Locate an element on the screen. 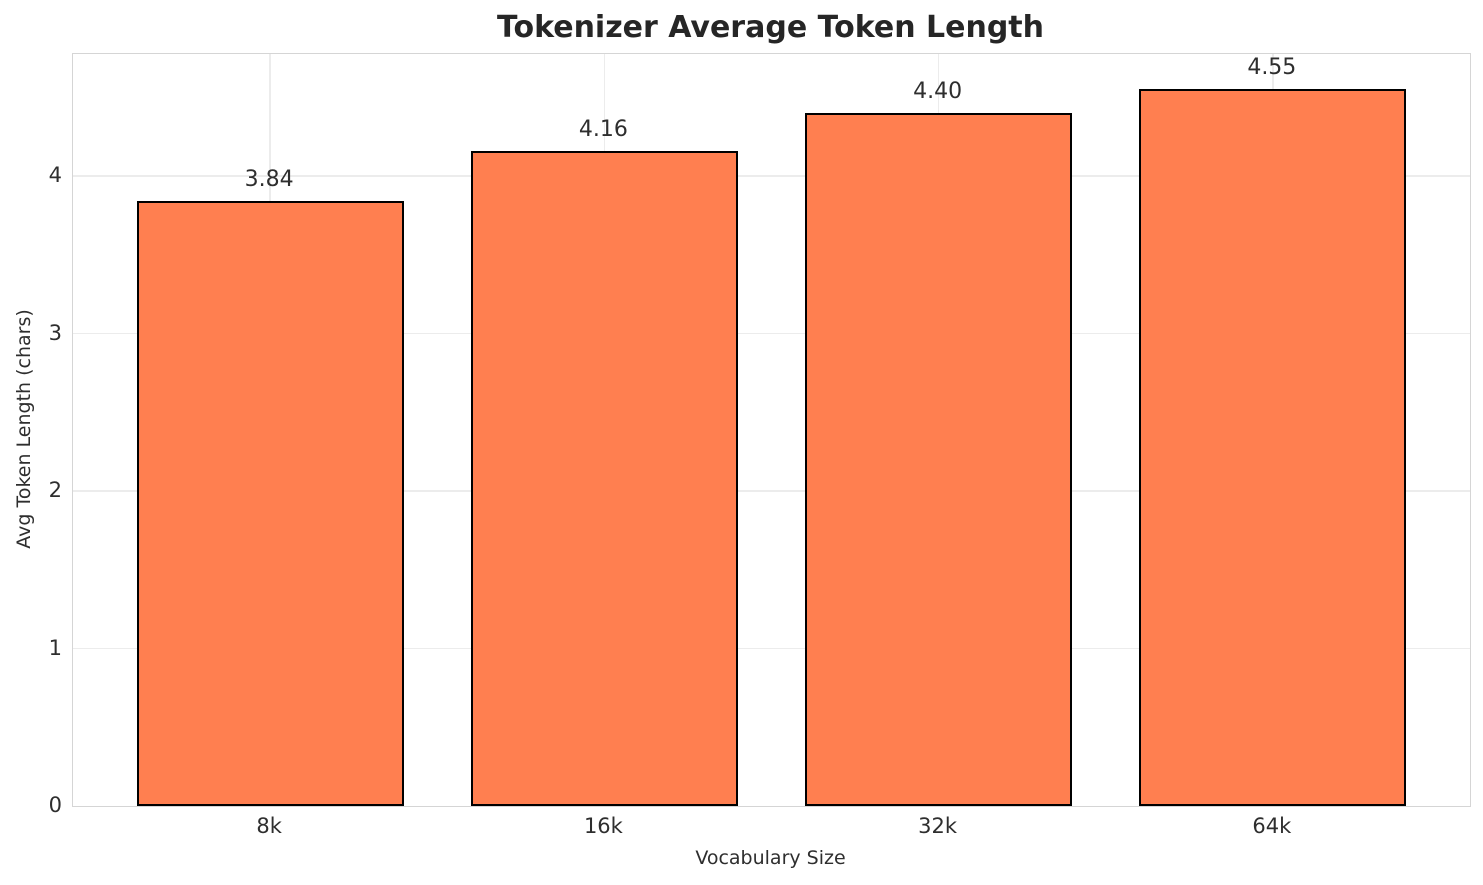  bar-16k is located at coordinates (604, 478).